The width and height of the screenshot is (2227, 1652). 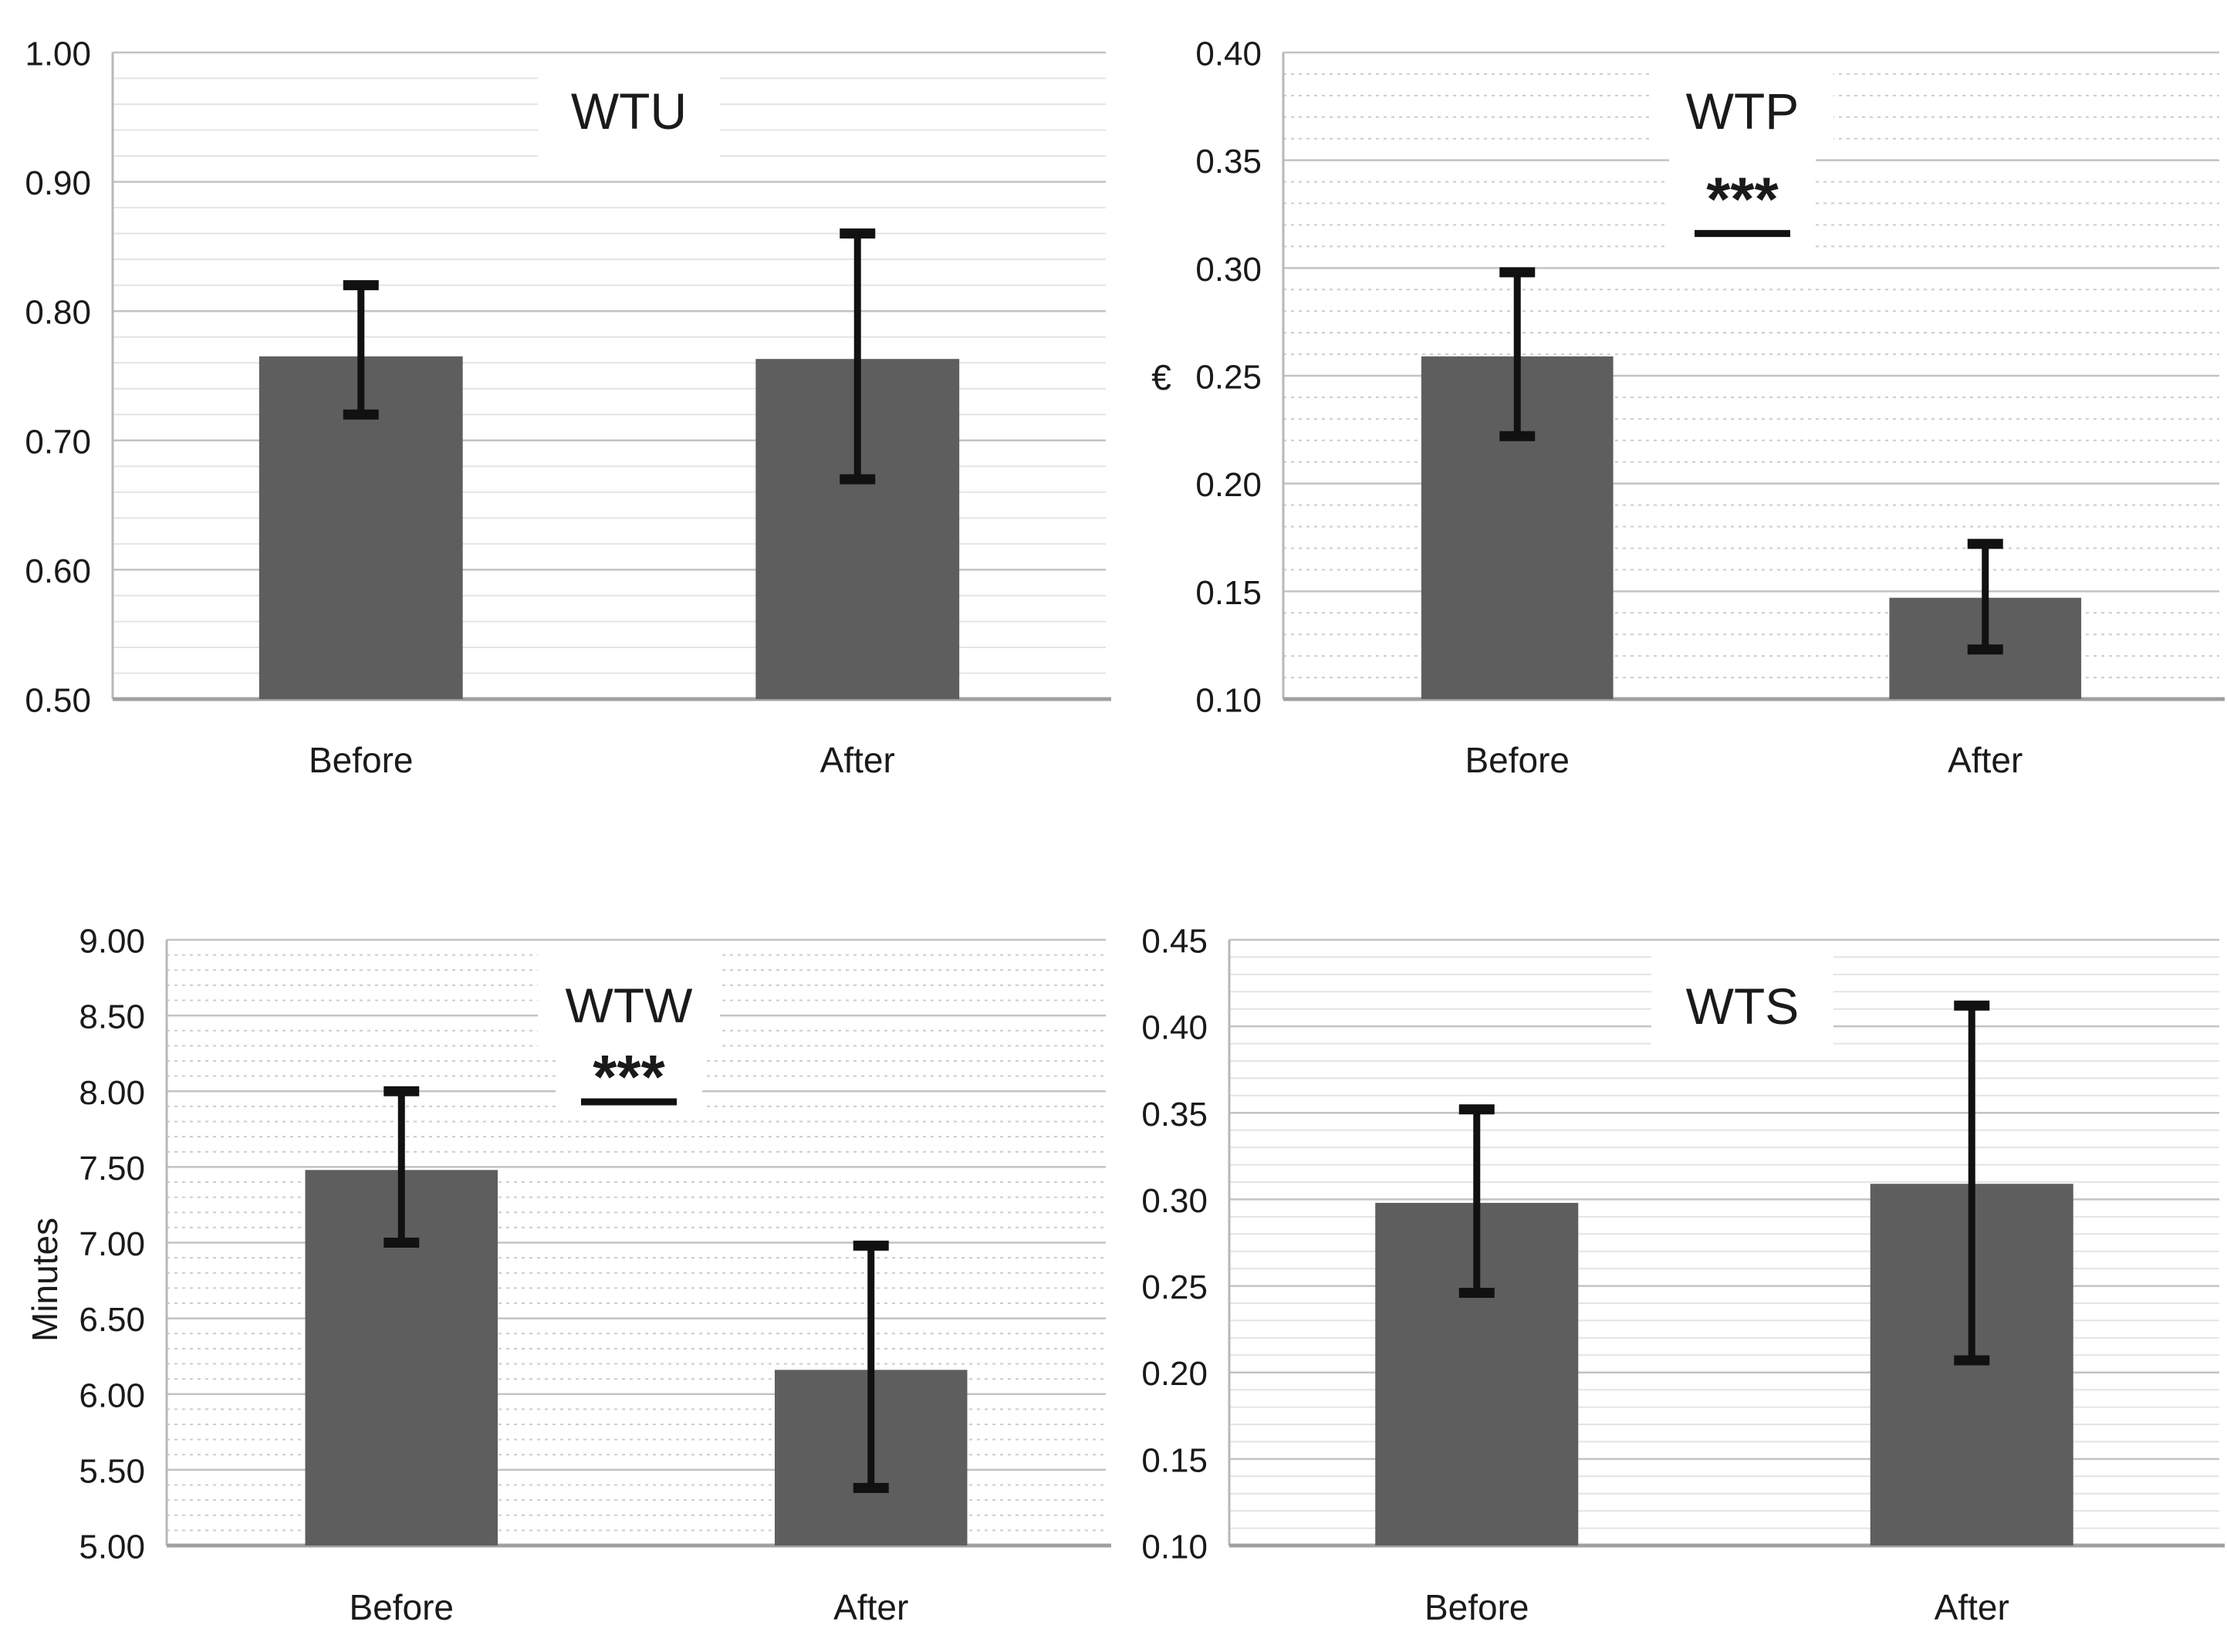 I want to click on y-tick-label: 8.50, so click(x=112, y=1017).